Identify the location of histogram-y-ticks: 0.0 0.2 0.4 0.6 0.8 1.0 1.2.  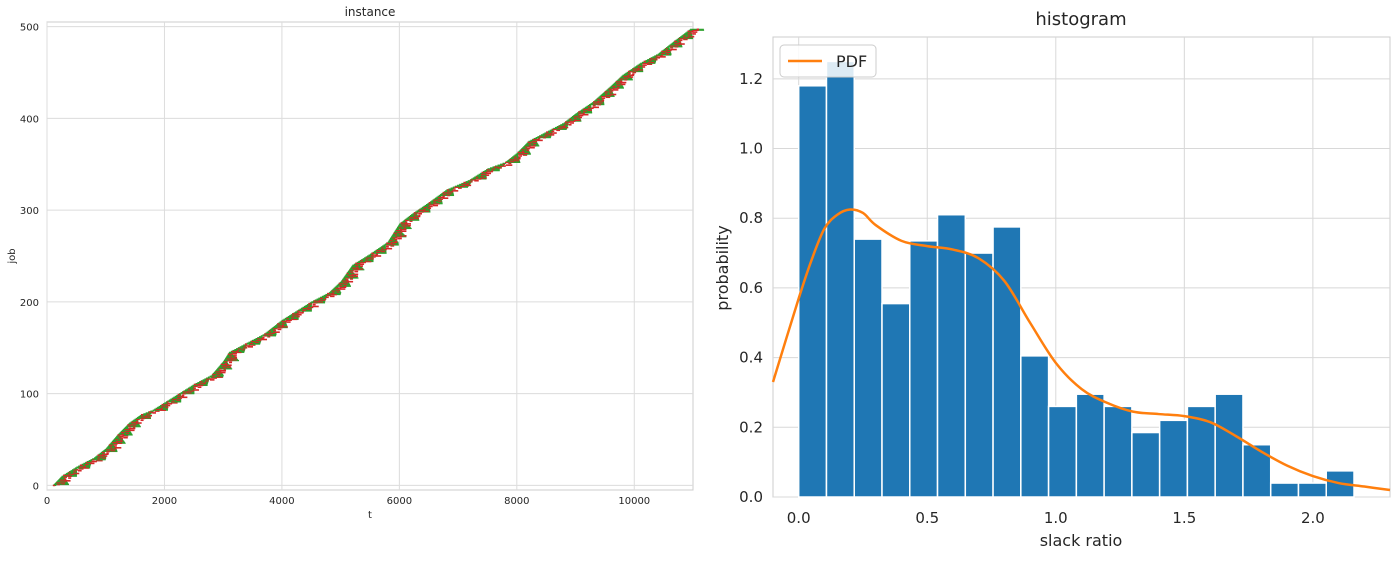
(751, 288).